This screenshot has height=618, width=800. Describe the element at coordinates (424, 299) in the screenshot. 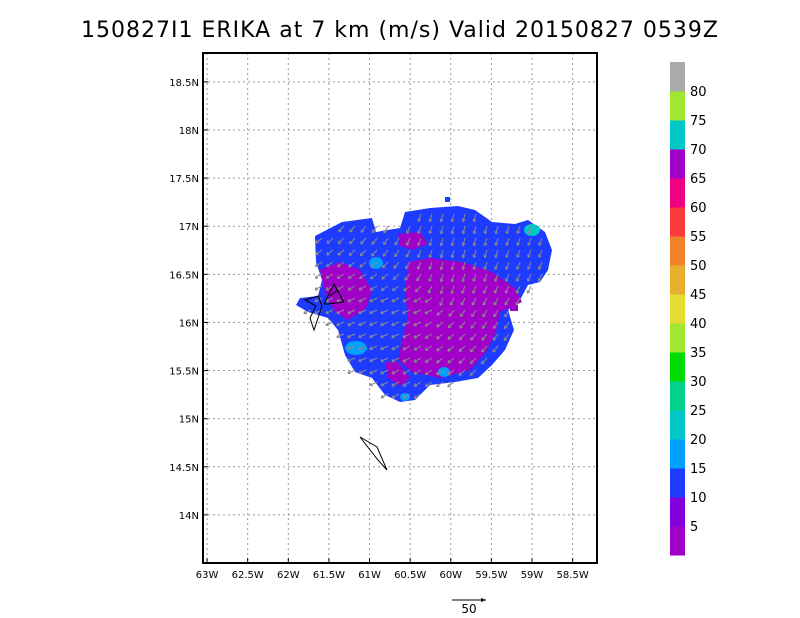

I see `wind-field` at that location.